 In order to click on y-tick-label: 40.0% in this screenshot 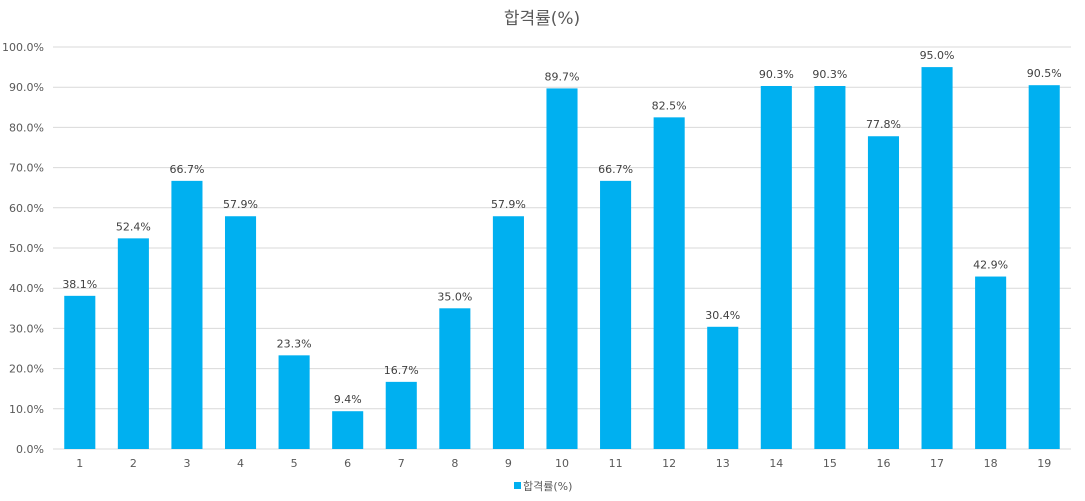, I will do `click(26, 288)`.